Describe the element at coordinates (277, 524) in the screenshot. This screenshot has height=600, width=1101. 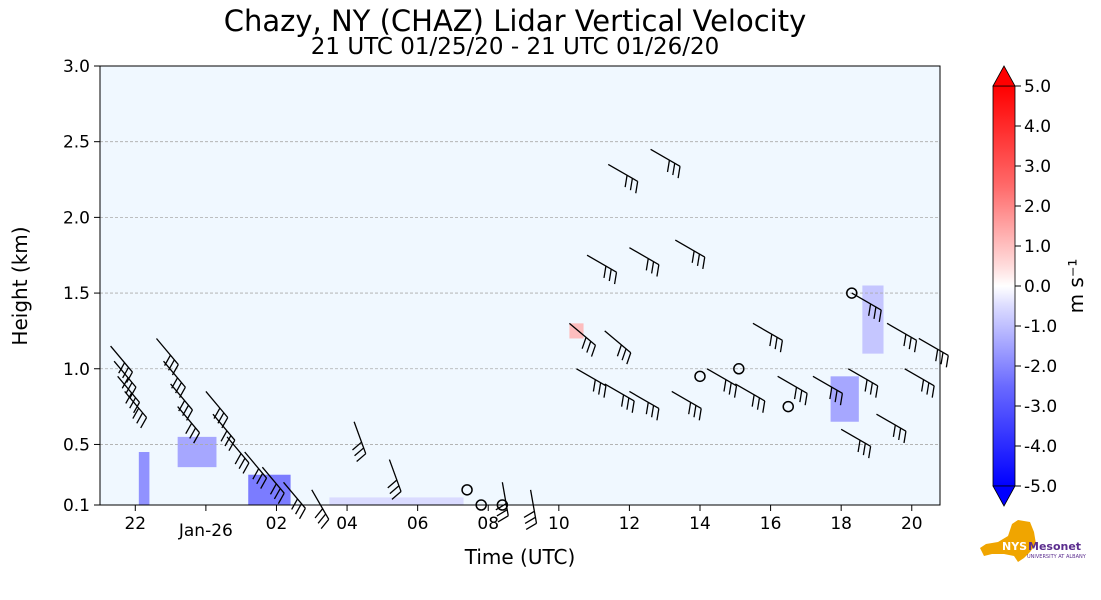
I see `x-tick-label: 02` at that location.